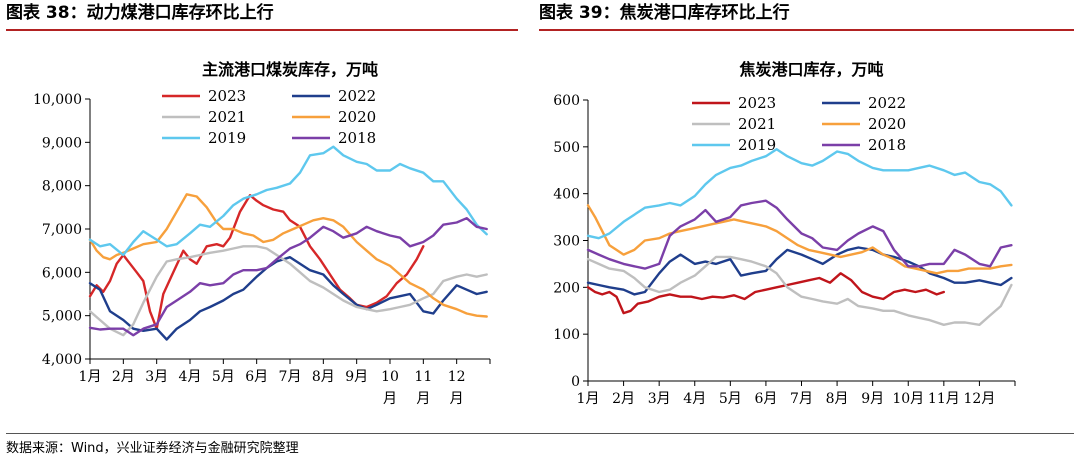  What do you see at coordinates (566, 148) in the screenshot?
I see `y-tick-label: 500` at bounding box center [566, 148].